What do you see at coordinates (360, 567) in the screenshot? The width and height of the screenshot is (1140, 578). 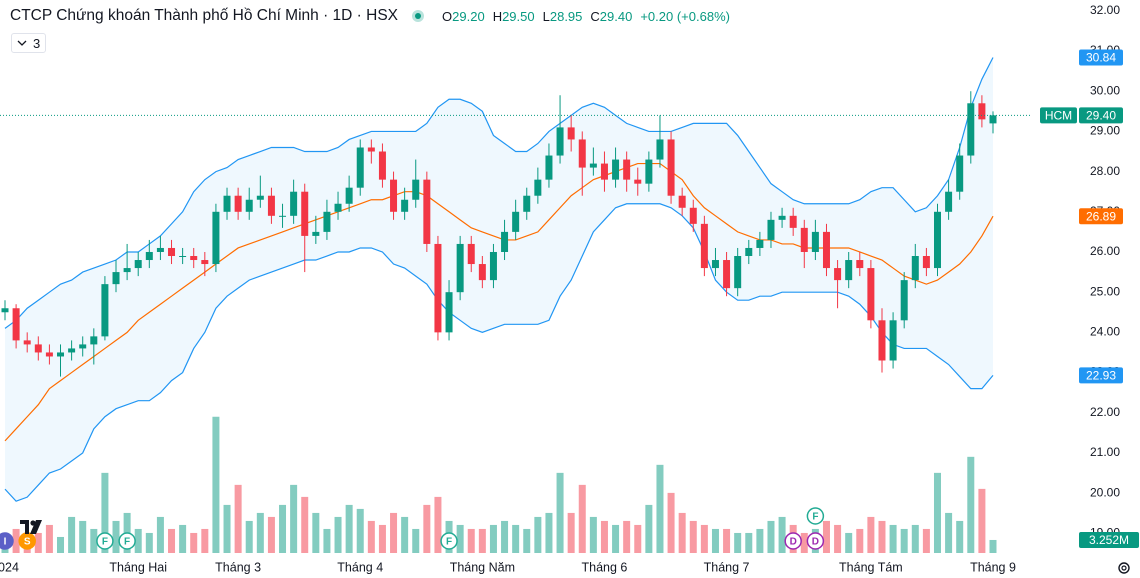 I see `x-tick-label: Tháng 4` at bounding box center [360, 567].